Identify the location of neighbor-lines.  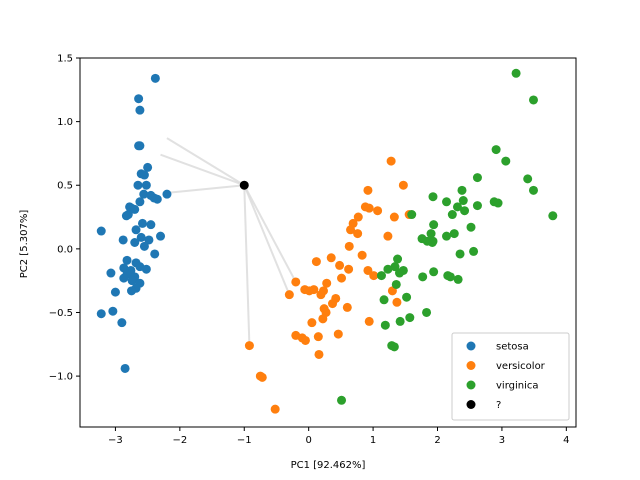
(228, 241).